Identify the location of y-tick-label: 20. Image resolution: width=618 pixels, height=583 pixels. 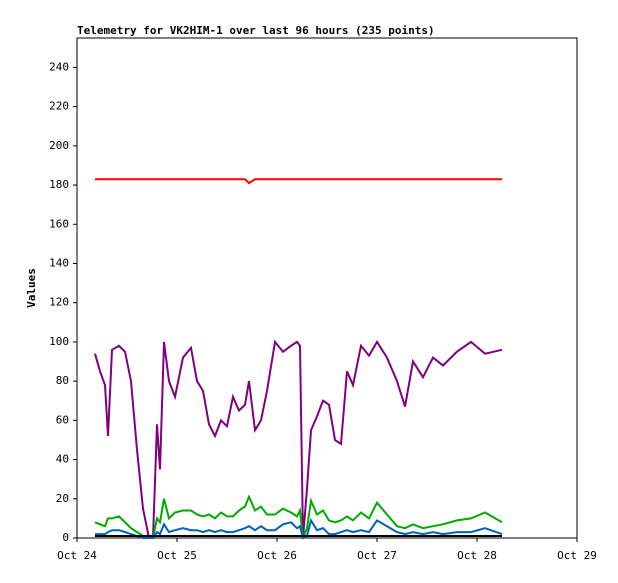
(62, 498).